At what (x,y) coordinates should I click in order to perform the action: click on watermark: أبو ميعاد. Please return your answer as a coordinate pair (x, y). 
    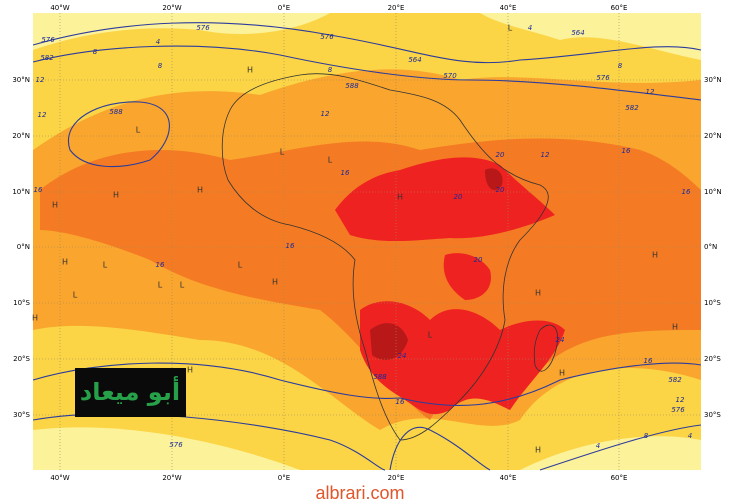
    Looking at the image, I should click on (130, 391).